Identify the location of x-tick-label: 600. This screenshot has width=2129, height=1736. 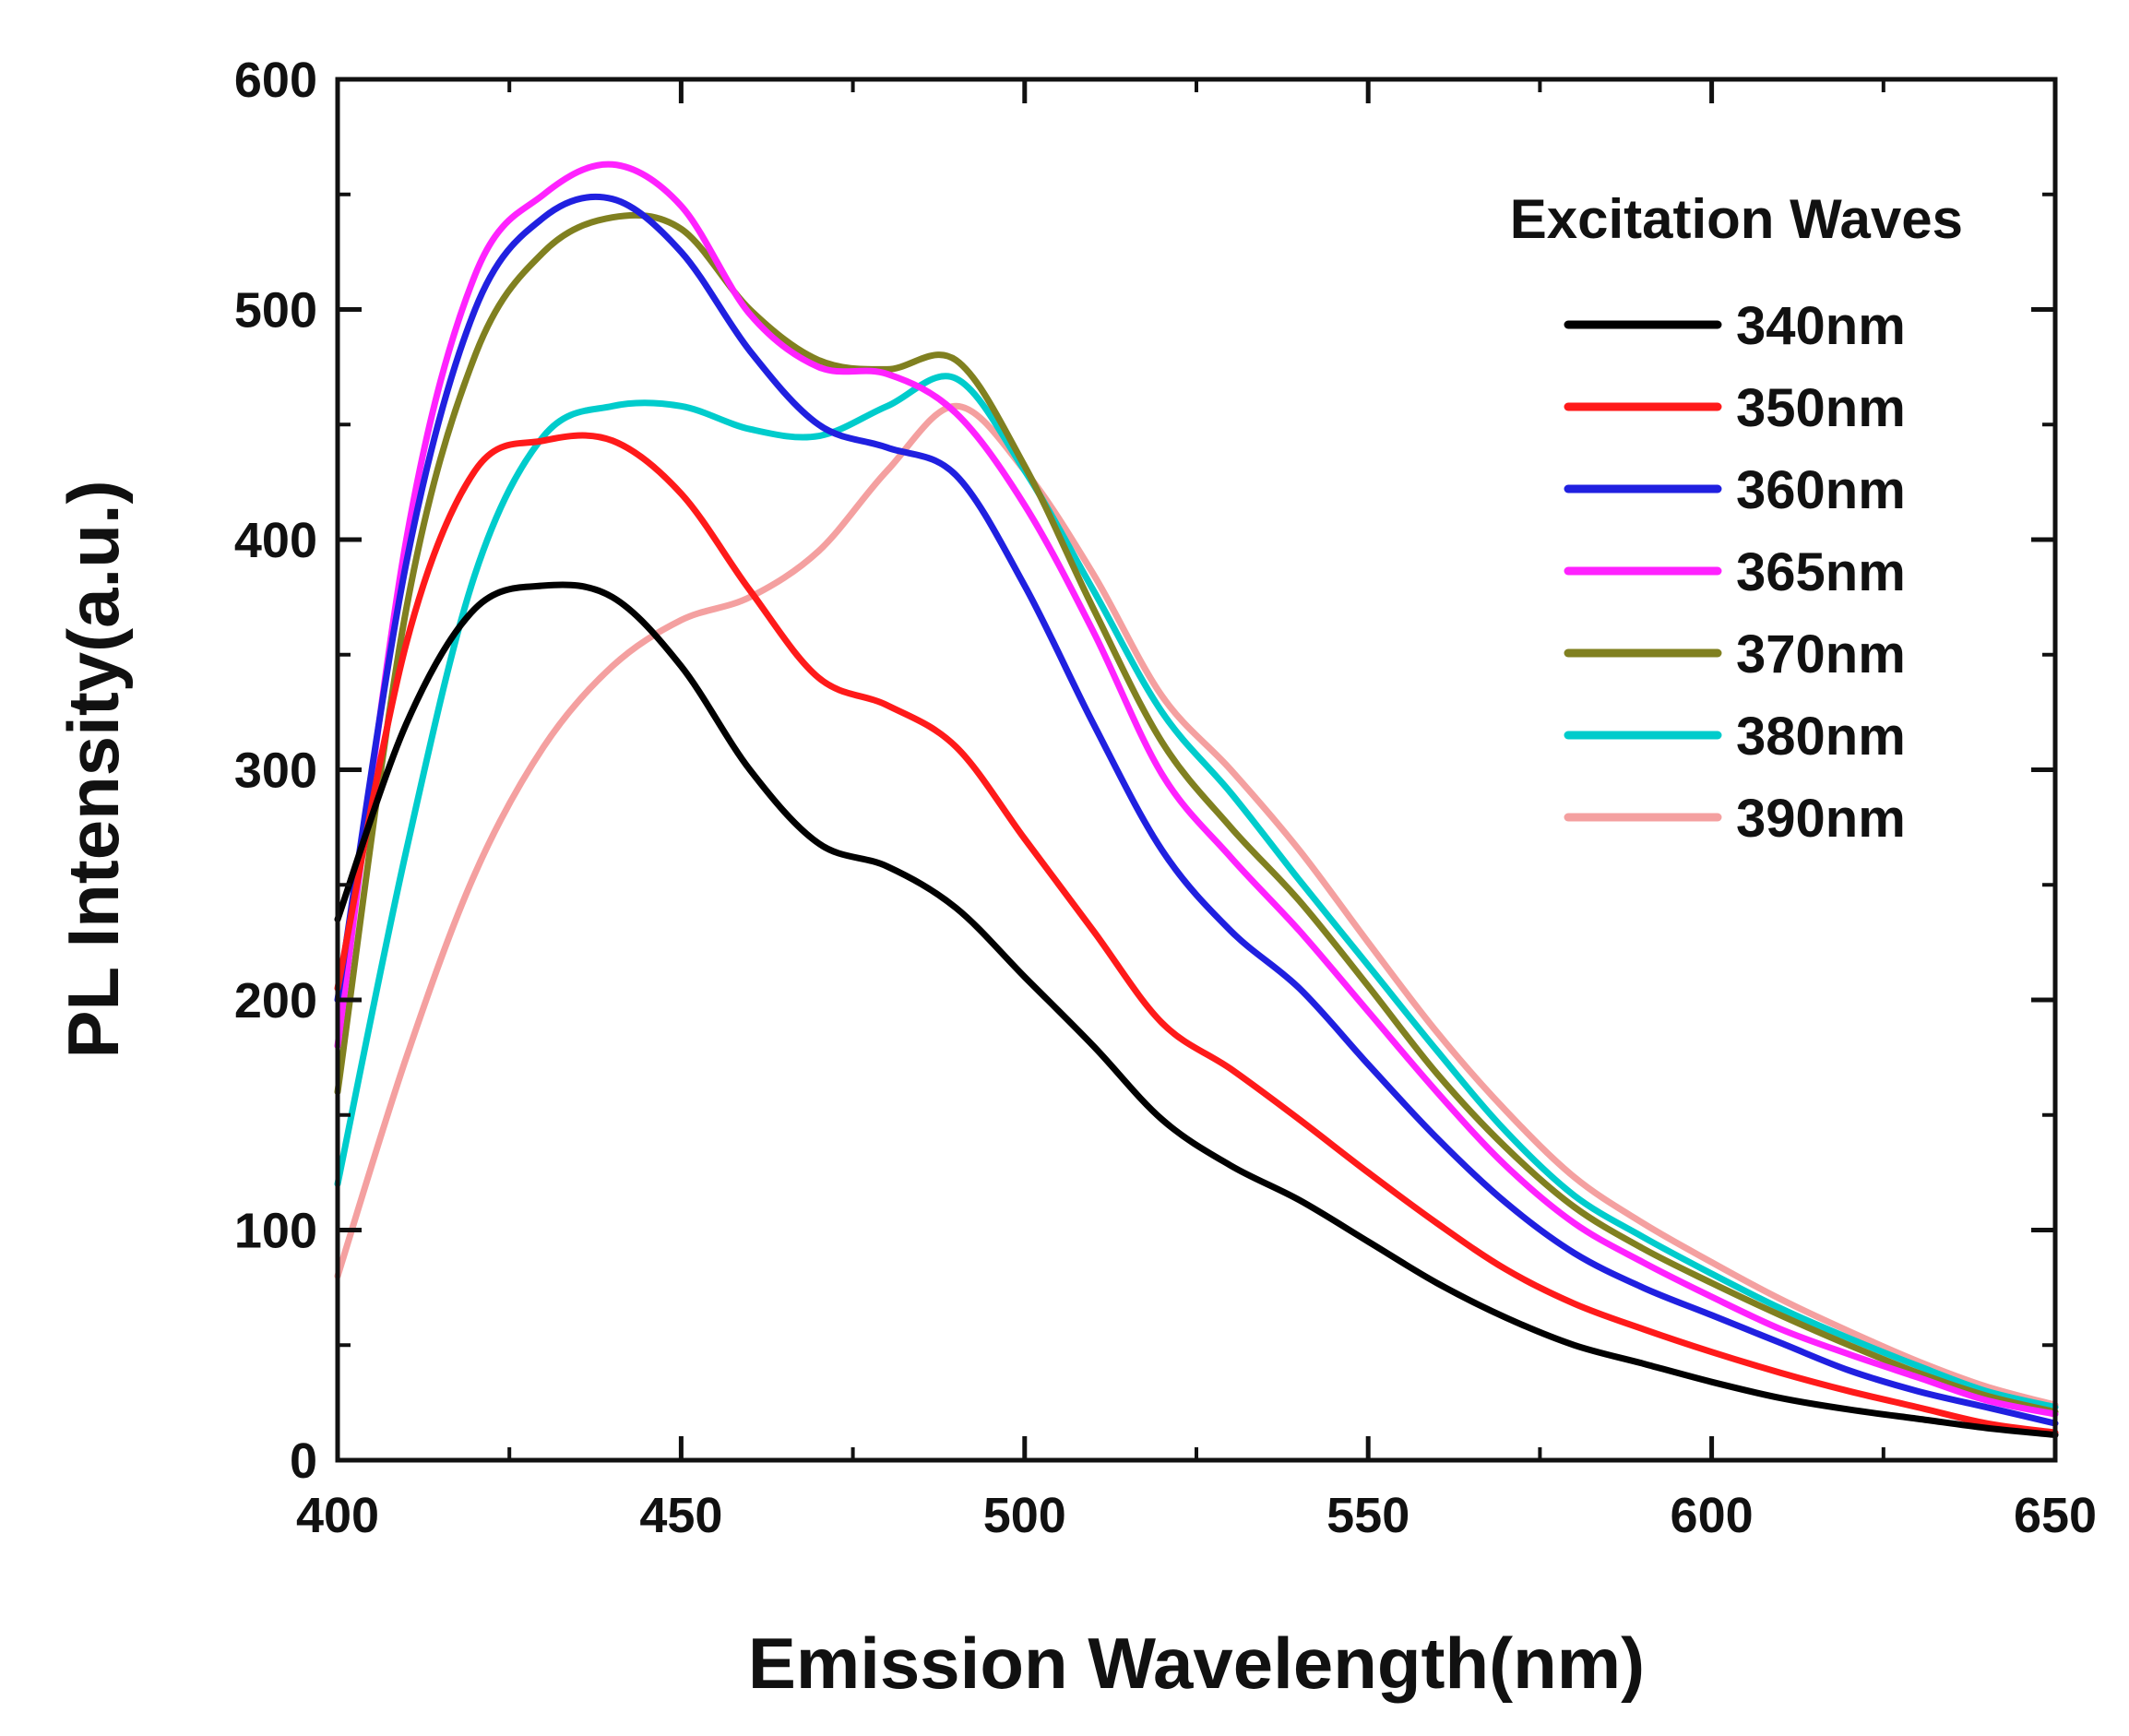
(1712, 1515).